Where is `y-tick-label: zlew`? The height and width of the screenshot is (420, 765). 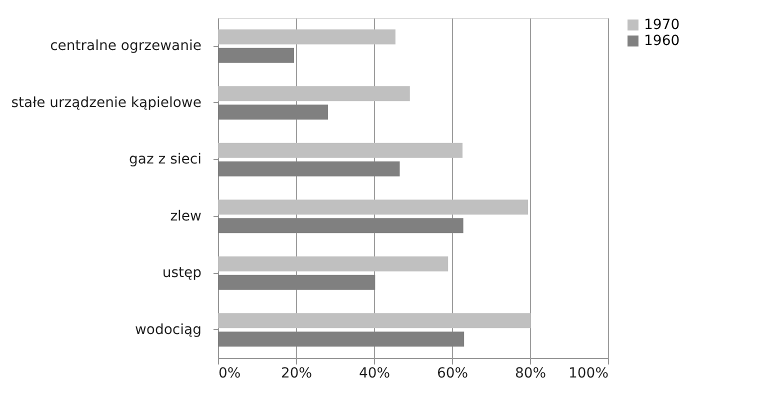 y-tick-label: zlew is located at coordinates (186, 216).